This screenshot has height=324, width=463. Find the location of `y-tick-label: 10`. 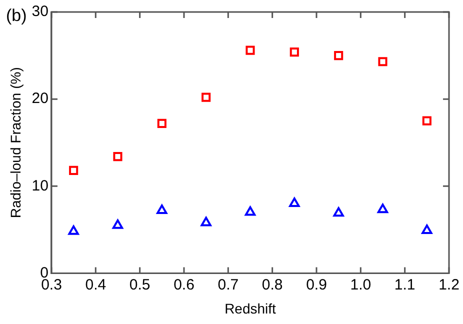

y-tick-label: 10 is located at coordinates (40, 185).